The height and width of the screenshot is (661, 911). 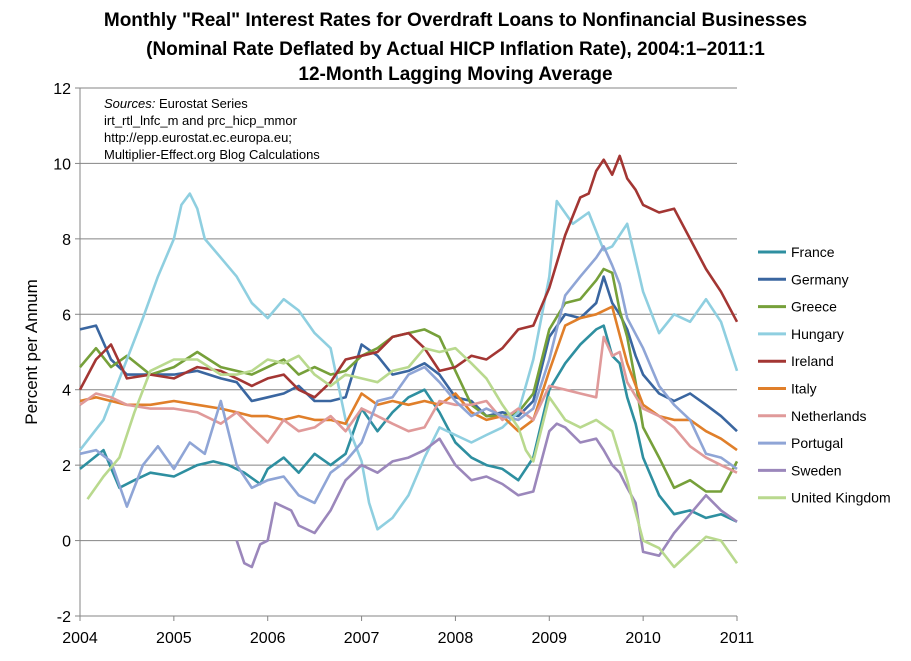 I want to click on sources-line-4: Multiplier-Effect.org Blog Calculations, so click(x=212, y=154).